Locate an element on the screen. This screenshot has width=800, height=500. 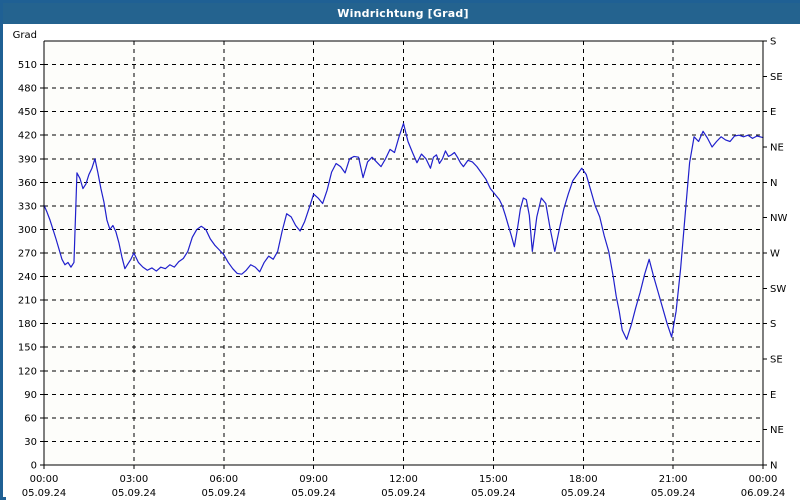
y-axis-tick-label: 210 is located at coordinates (27, 301).